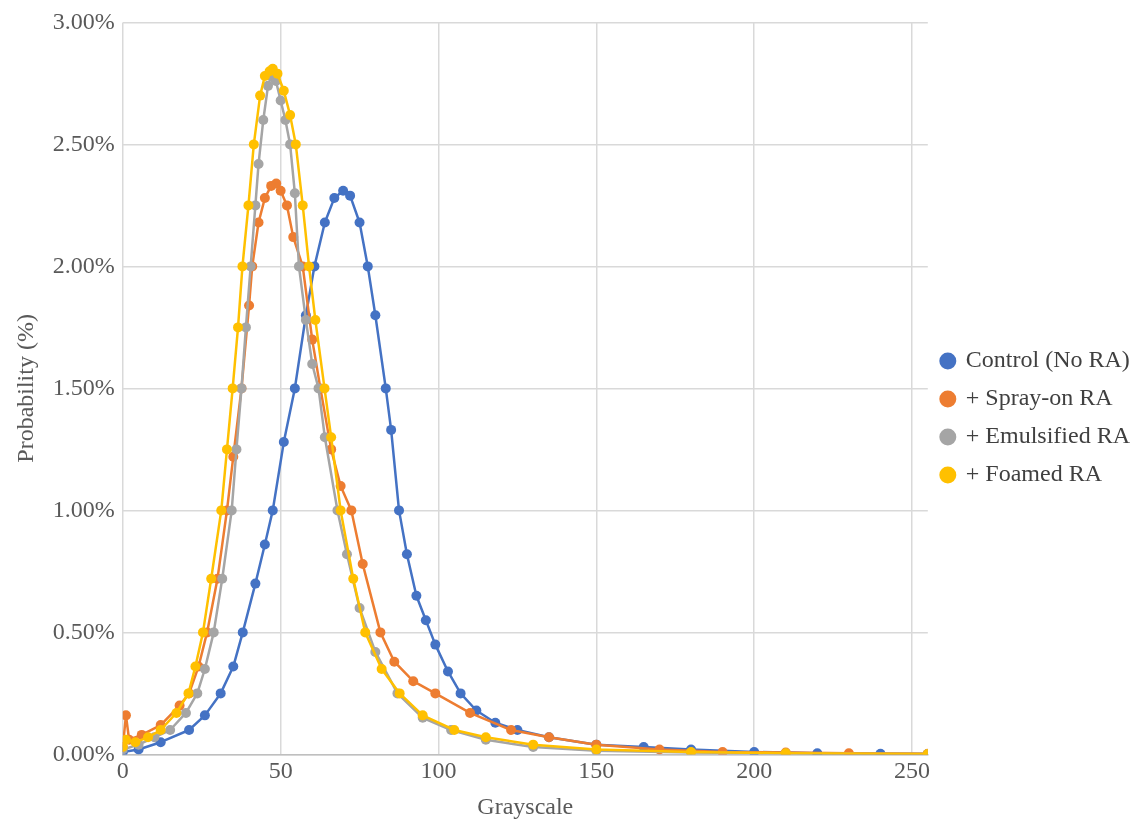 The width and height of the screenshot is (1148, 830). What do you see at coordinates (1039, 397) in the screenshot?
I see `legend-label: + Spray-on RA` at bounding box center [1039, 397].